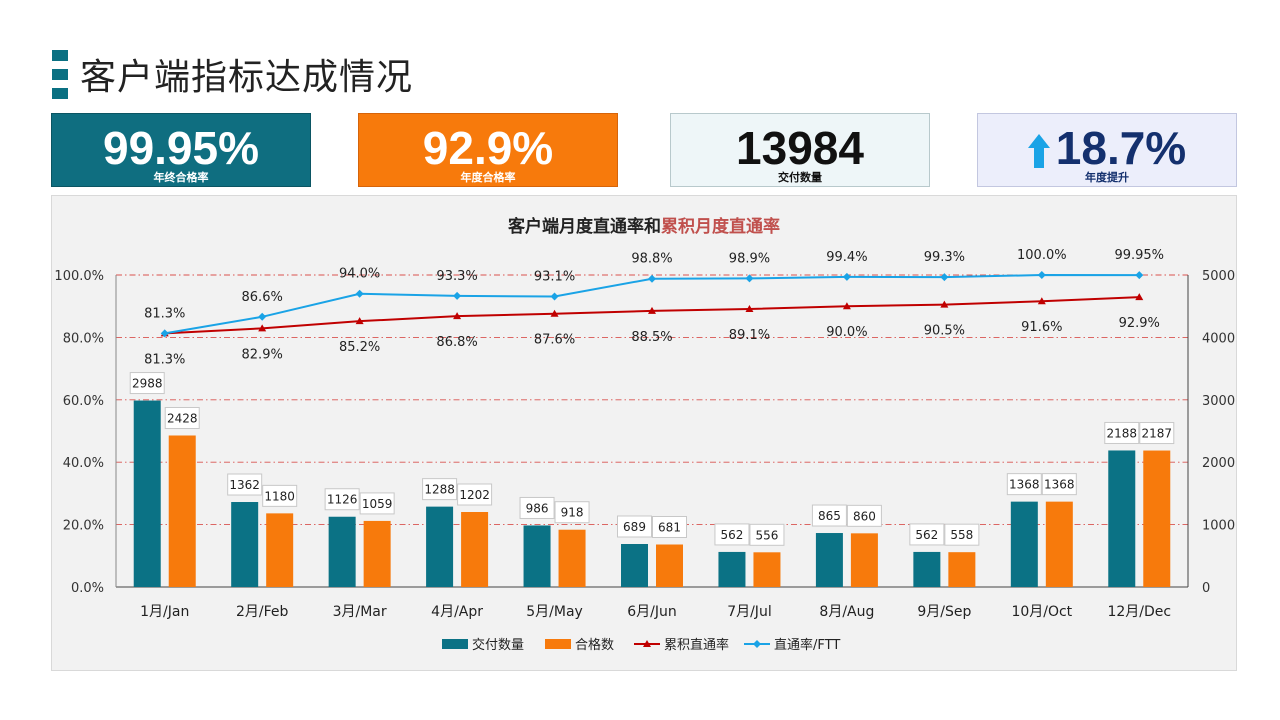 The height and width of the screenshot is (720, 1280). I want to click on bar-value-label: 1288, so click(439, 490).